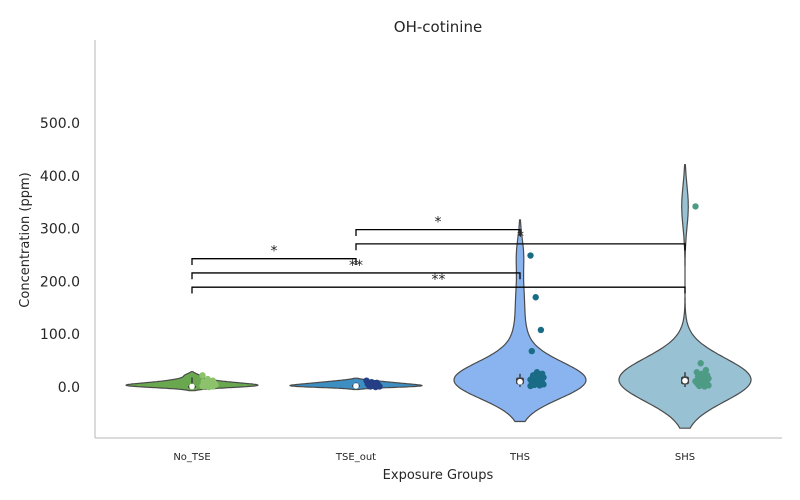 The image size is (800, 500). What do you see at coordinates (438, 254) in the screenshot?
I see `significance-brackets: *******` at bounding box center [438, 254].